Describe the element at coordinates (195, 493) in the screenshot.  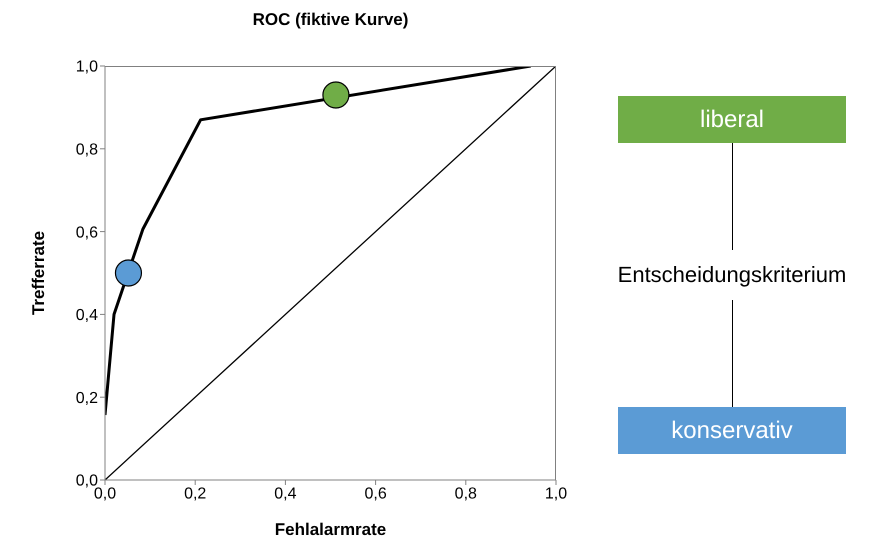
I see `x-tick-label: 0,2` at that location.